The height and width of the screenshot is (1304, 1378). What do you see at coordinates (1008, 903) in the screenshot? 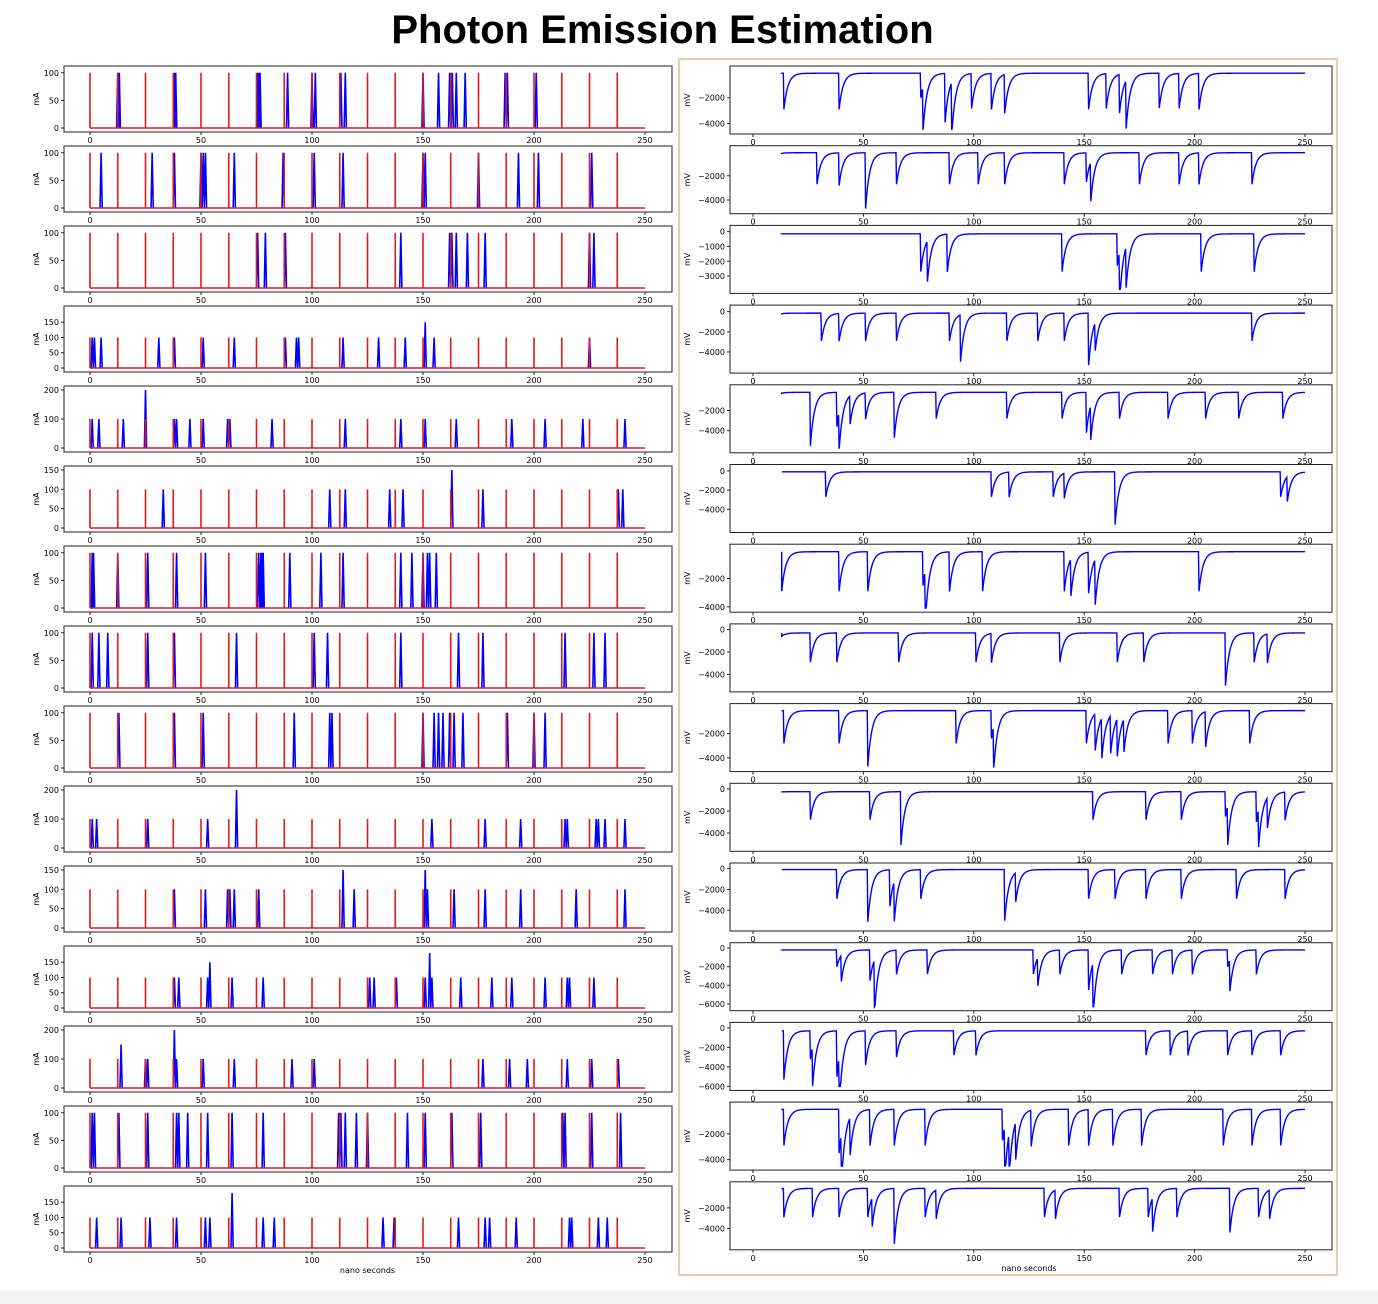
I see `right-panel-11: 0 50 100 150 200 250 0 −2000 −4000 mV` at bounding box center [1008, 903].